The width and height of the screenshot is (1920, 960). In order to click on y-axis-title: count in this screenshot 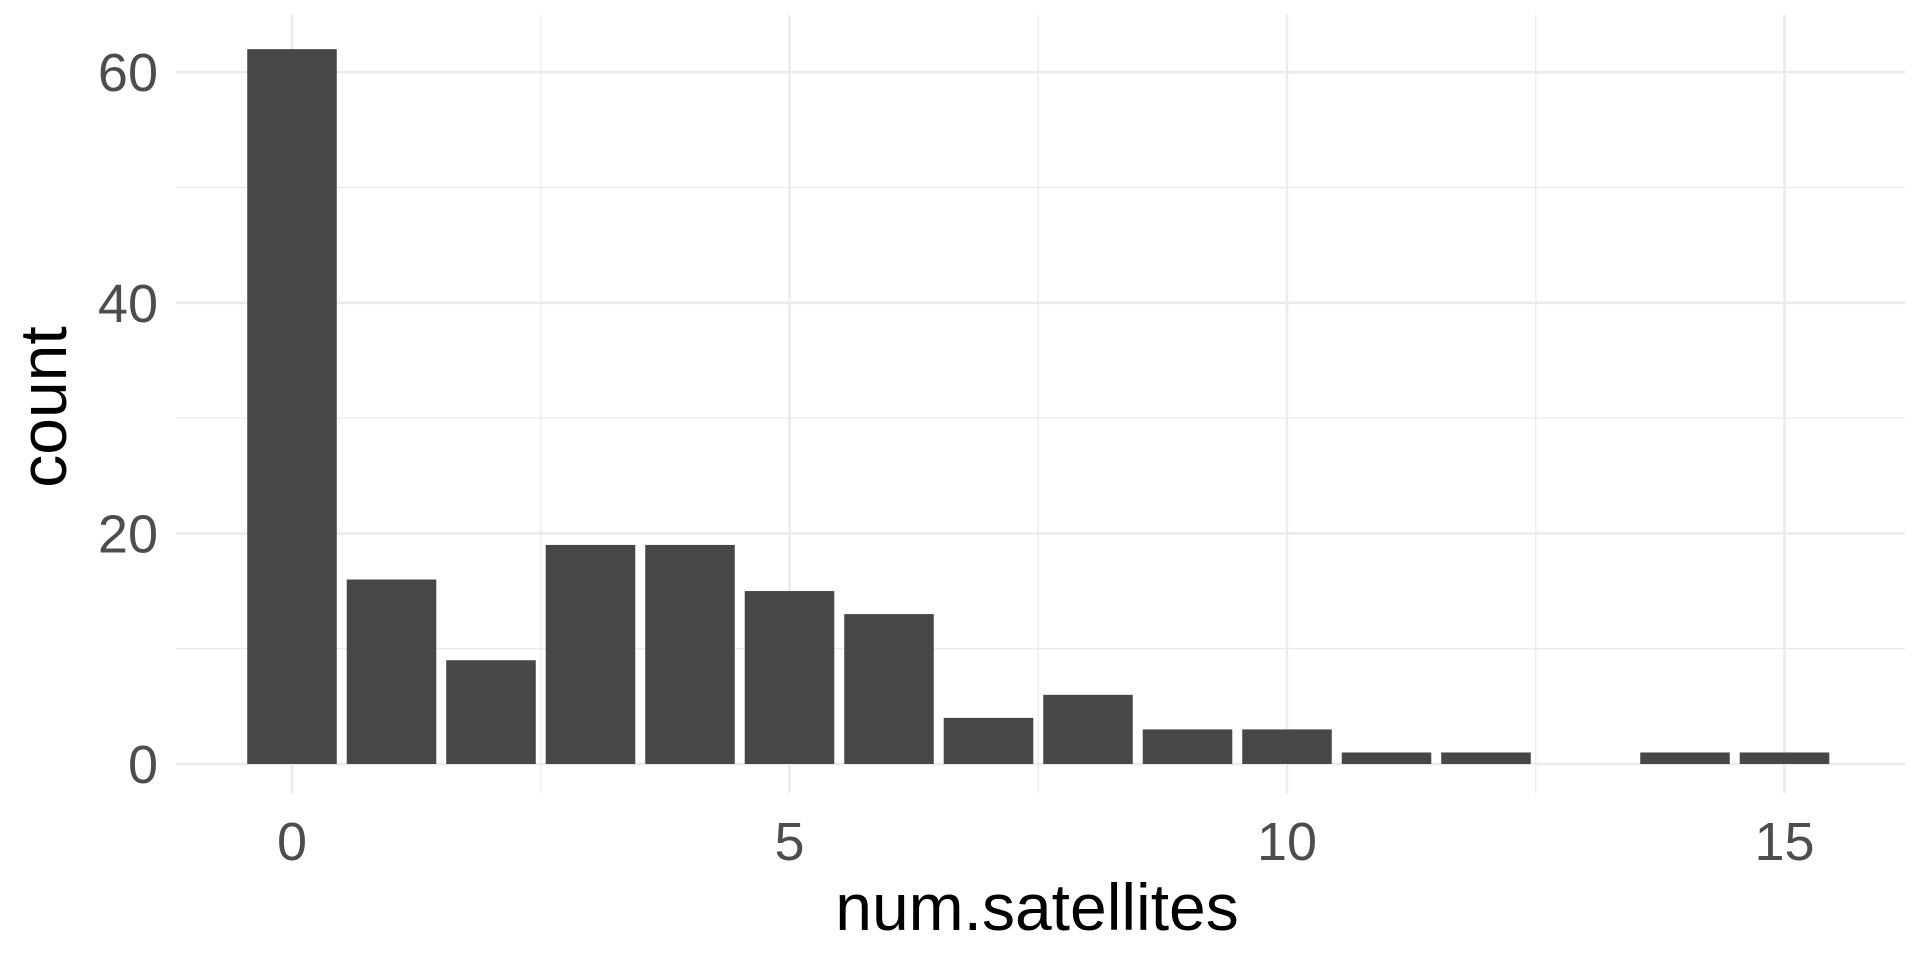, I will do `click(43, 406)`.